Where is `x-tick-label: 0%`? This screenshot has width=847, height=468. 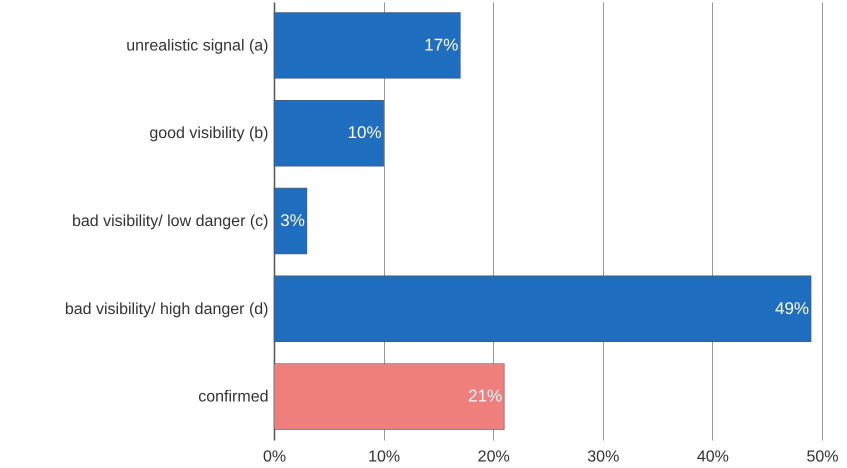 x-tick-label: 0% is located at coordinates (274, 457).